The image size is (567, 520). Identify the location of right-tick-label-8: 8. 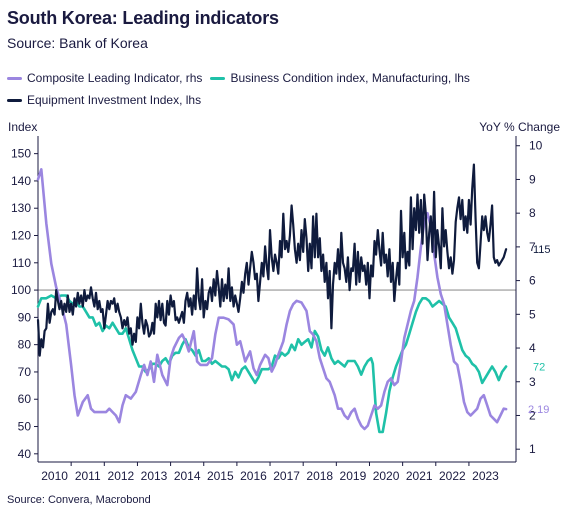
(532, 213).